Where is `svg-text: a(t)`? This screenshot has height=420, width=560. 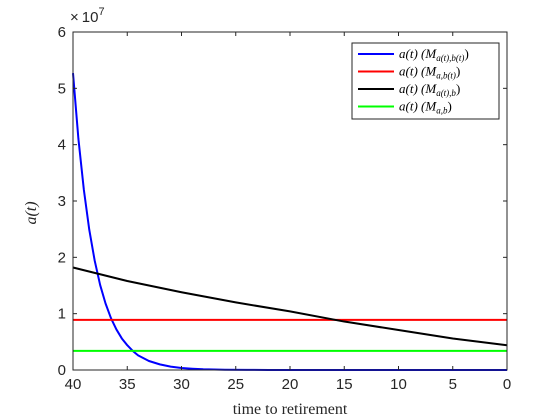 svg-text: a(t) is located at coordinates (31, 212).